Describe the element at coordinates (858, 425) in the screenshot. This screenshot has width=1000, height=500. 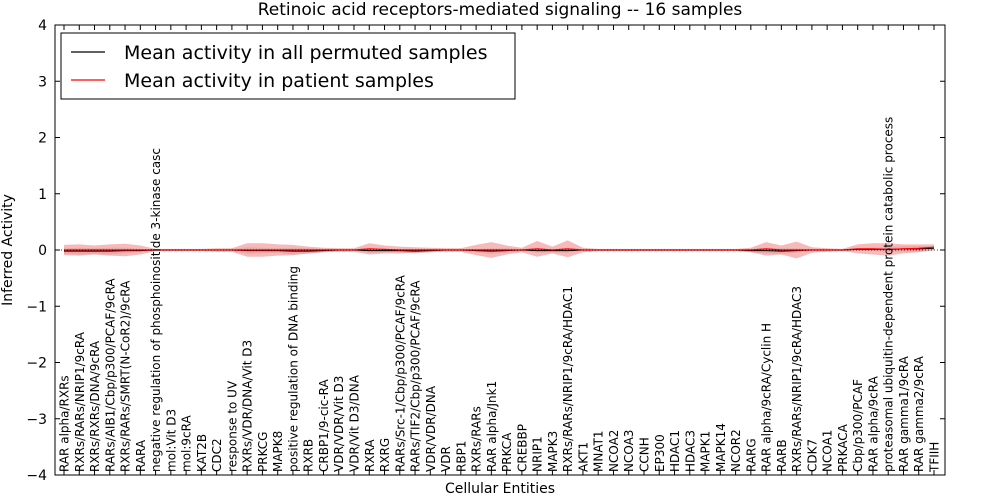
I see `x-tick-label: Cbp/p300/PCAF` at that location.